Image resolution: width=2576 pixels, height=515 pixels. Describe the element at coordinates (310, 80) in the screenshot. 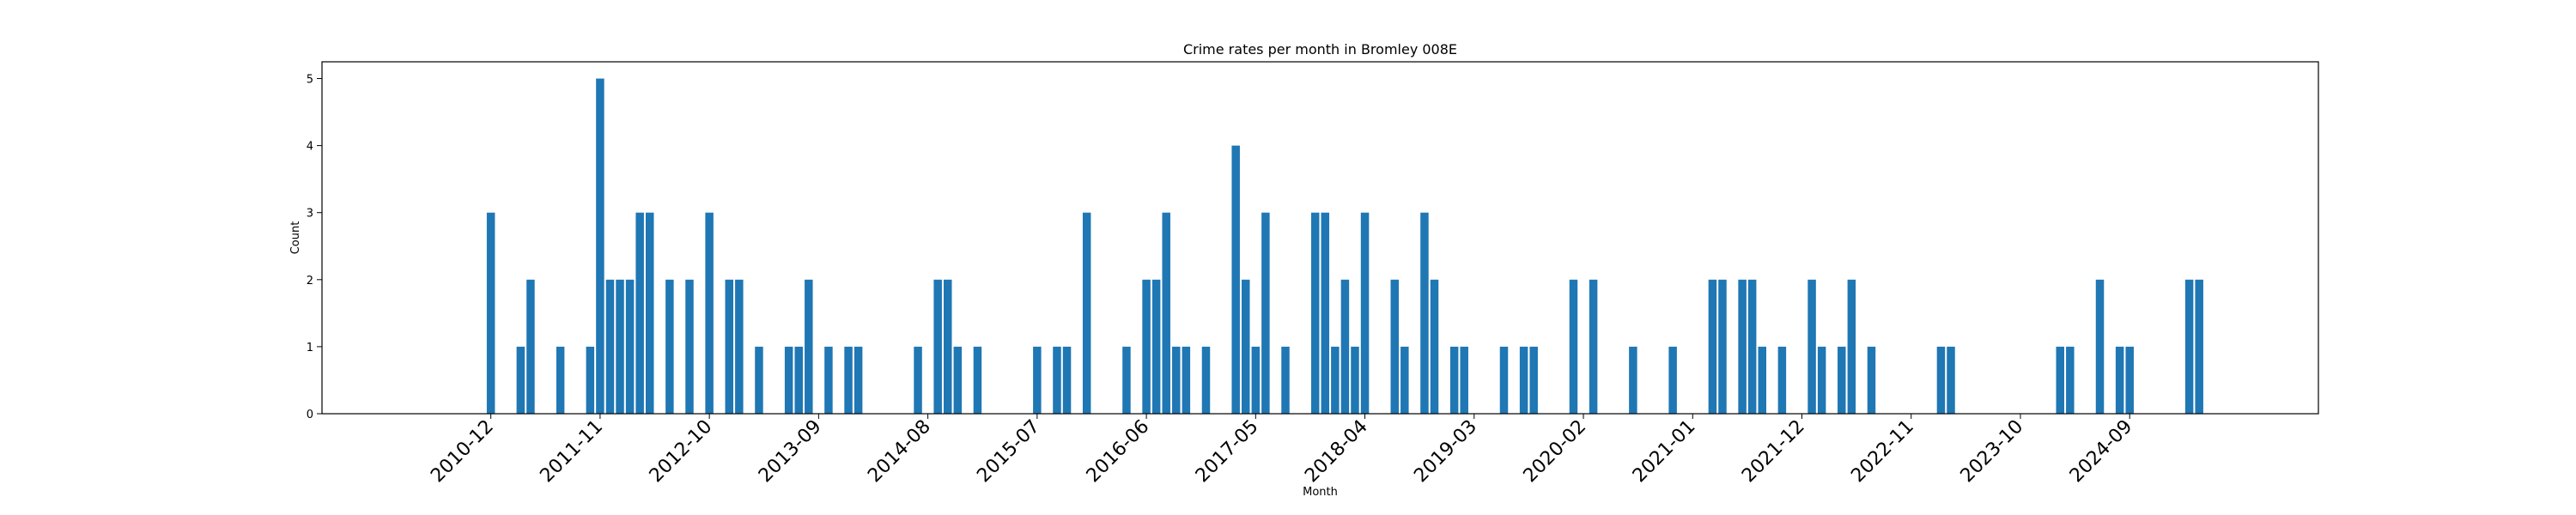

I see `y-tick-label: 5` at that location.